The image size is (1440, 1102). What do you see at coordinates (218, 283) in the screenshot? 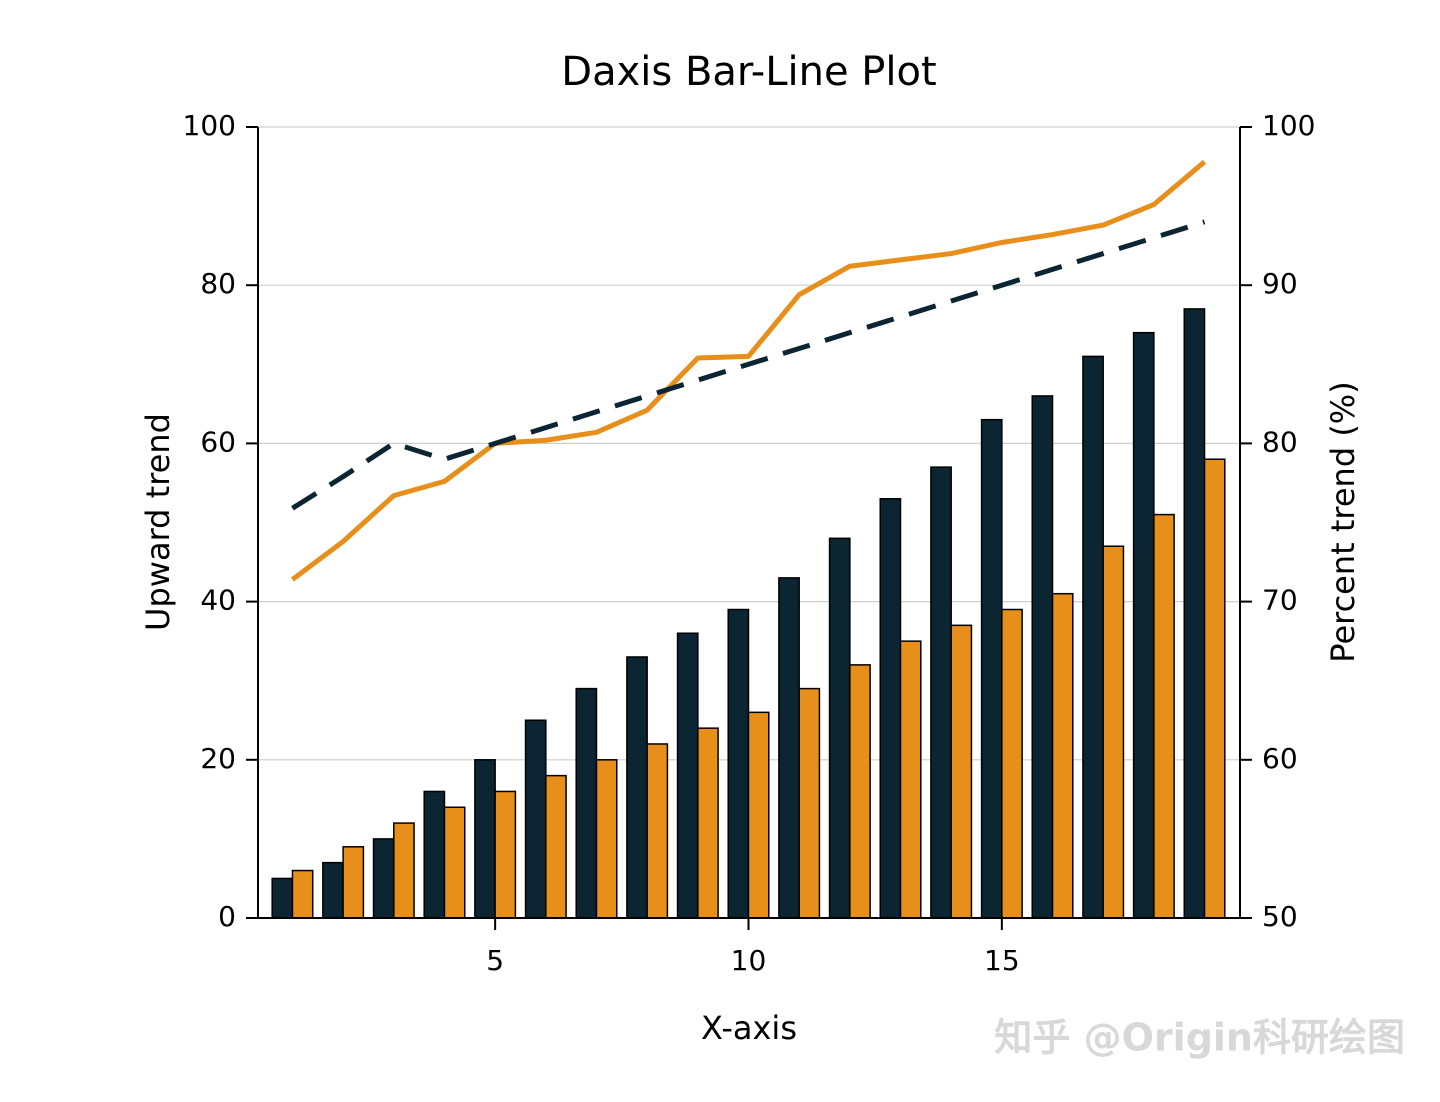
I see `y-tick-label: 80` at bounding box center [218, 283].